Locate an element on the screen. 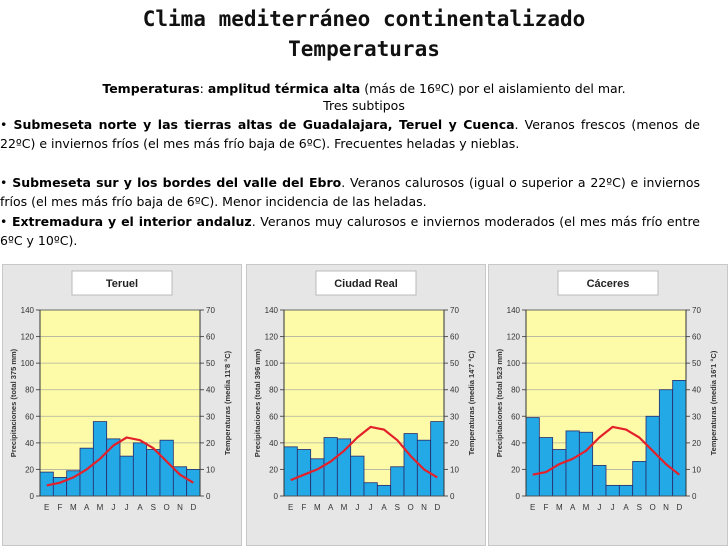 This screenshot has height=550, width=728. y2-tick-label: 60 is located at coordinates (696, 337).